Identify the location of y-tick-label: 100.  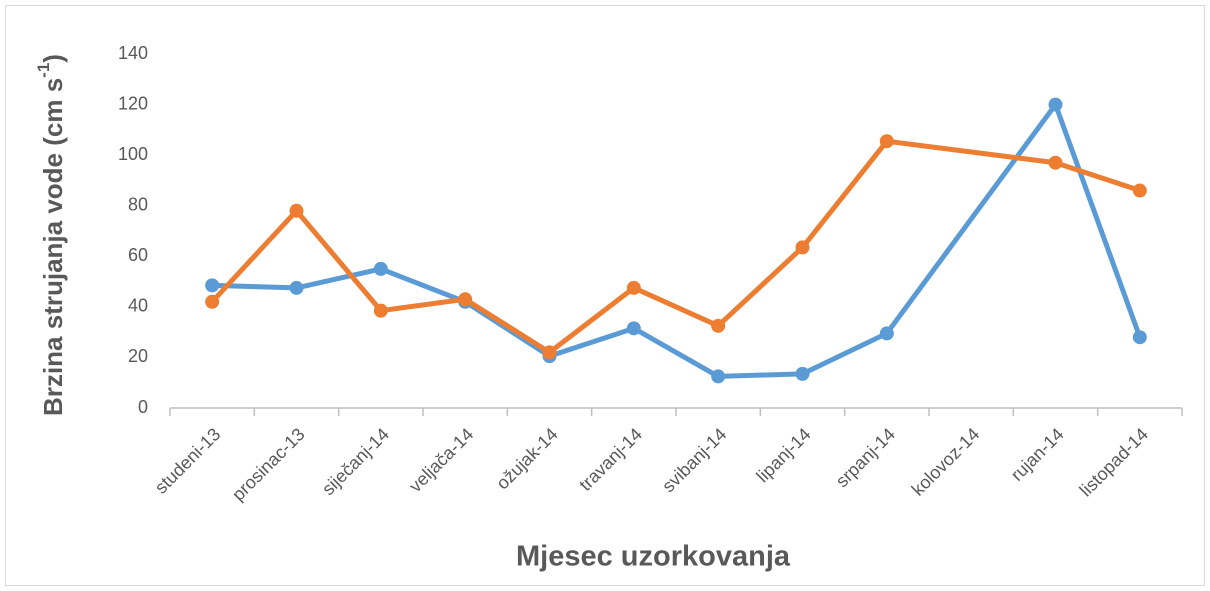
(133, 154).